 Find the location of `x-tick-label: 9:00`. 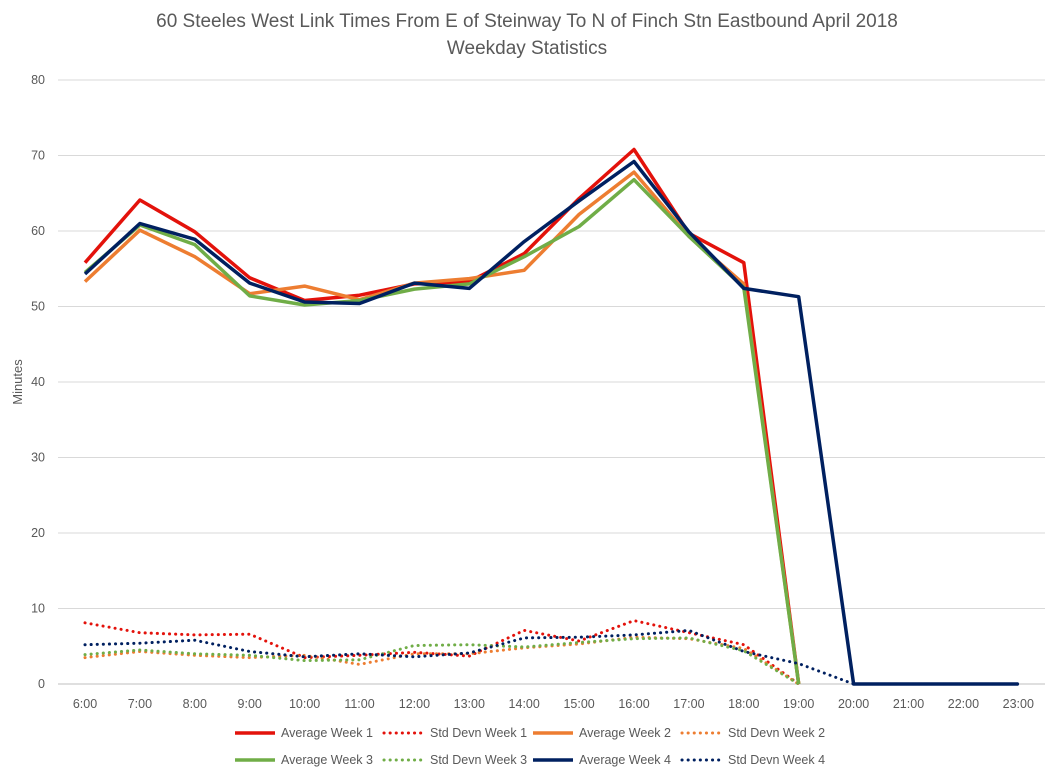

x-tick-label: 9:00 is located at coordinates (250, 704).